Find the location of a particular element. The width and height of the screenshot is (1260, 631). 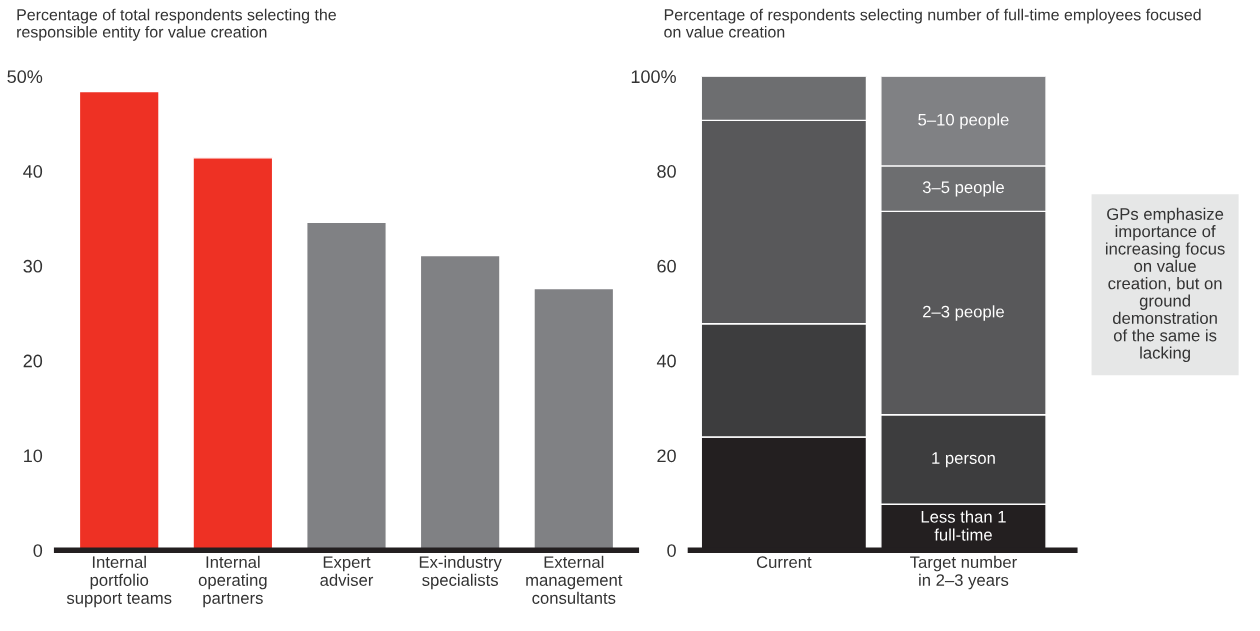

y-tick-label: 100% is located at coordinates (653, 77).